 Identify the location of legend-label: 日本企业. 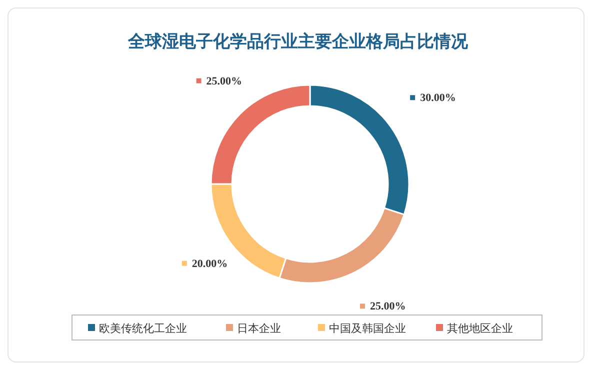
(259, 328).